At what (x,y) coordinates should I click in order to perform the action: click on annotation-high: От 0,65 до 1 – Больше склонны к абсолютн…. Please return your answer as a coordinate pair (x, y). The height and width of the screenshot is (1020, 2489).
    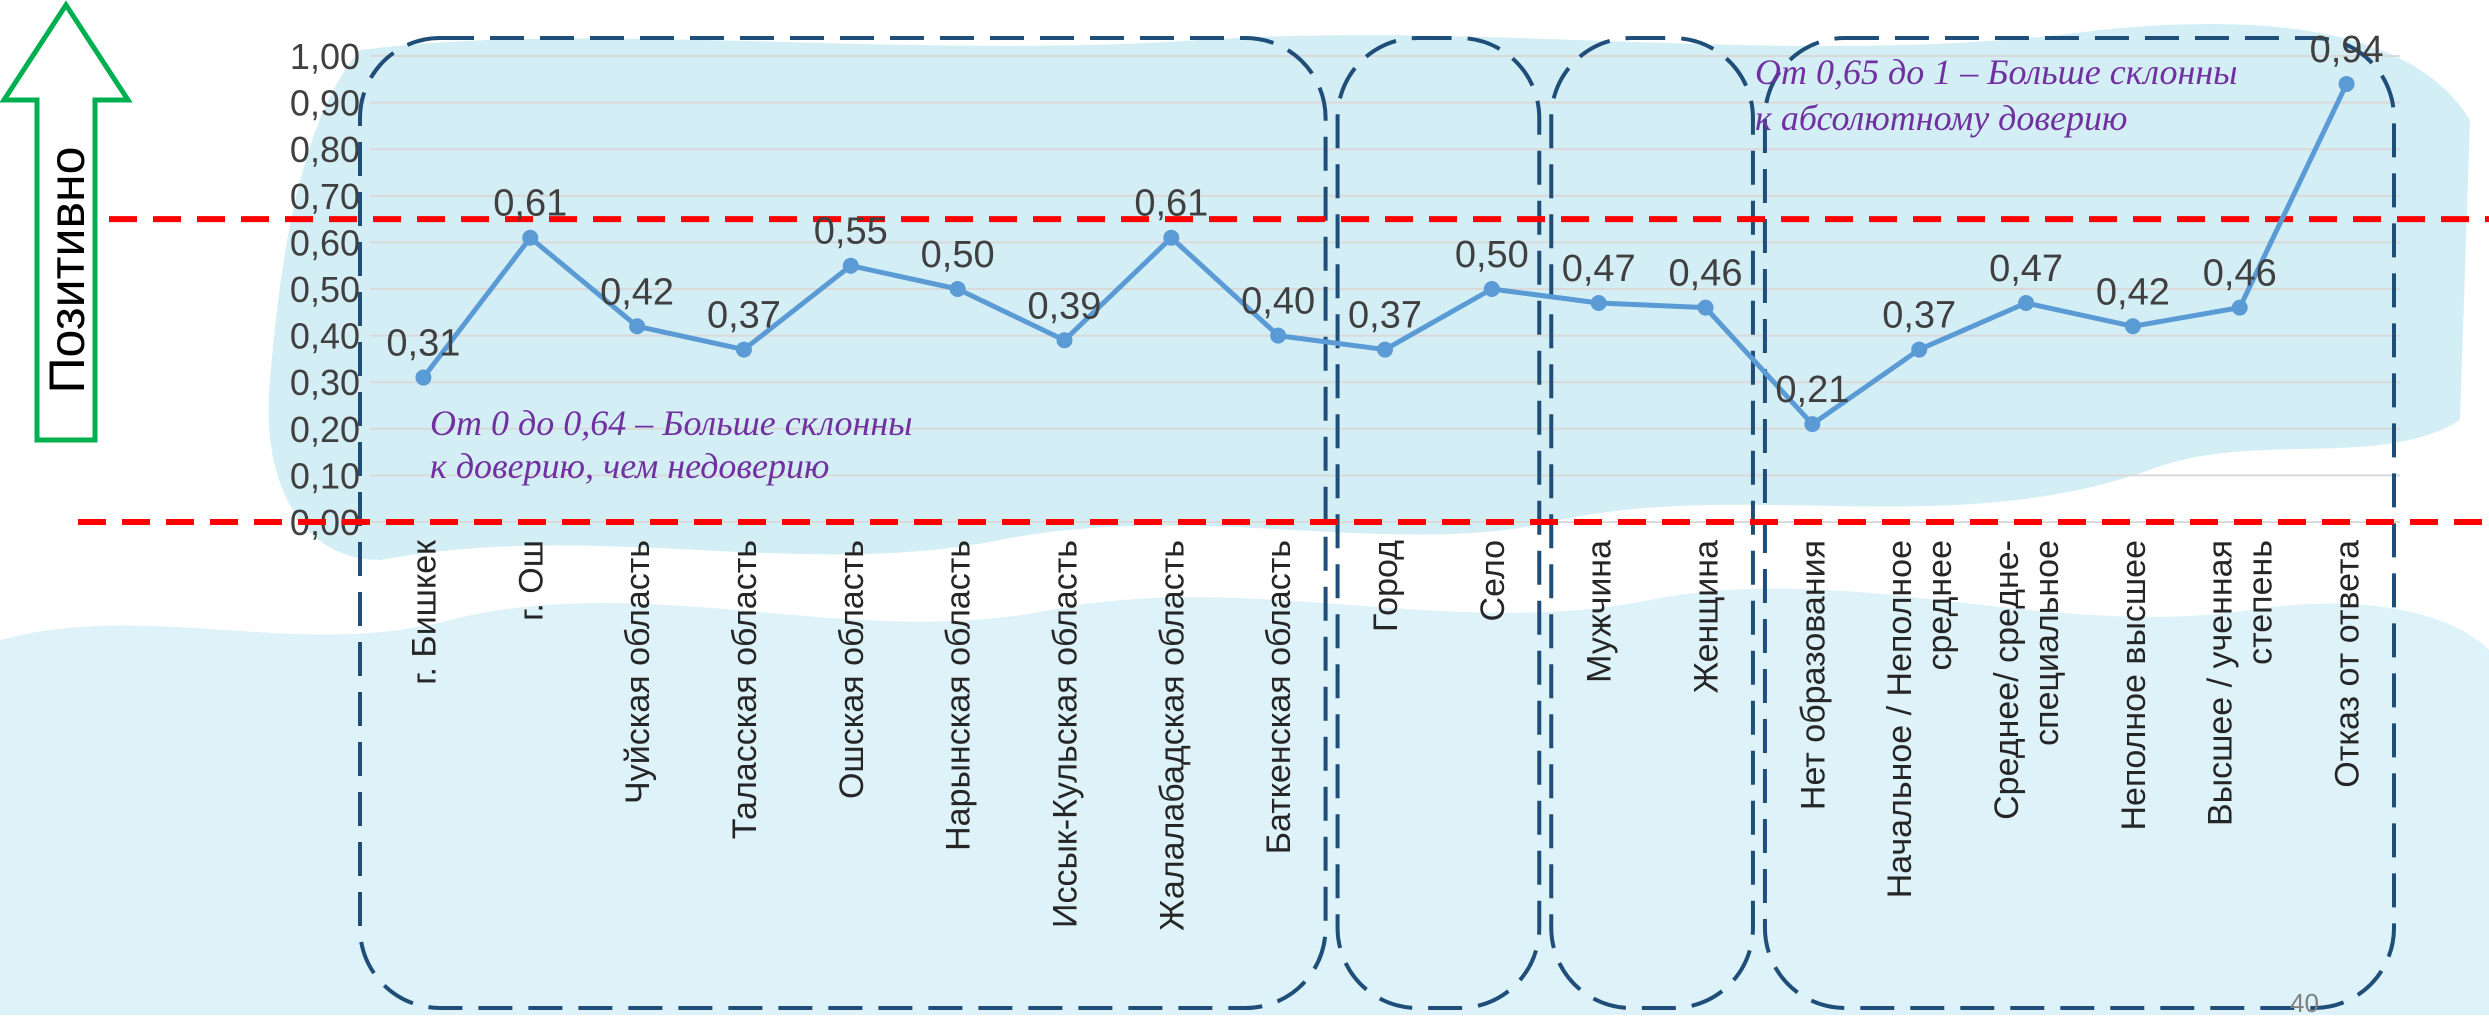
    Looking at the image, I should click on (1996, 95).